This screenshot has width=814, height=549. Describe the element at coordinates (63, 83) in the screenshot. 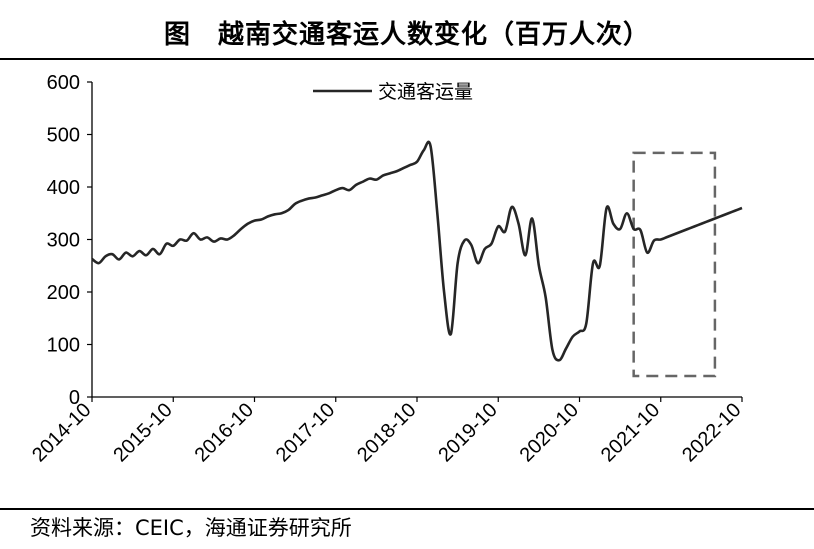

I see `y-tick-label: 600` at that location.